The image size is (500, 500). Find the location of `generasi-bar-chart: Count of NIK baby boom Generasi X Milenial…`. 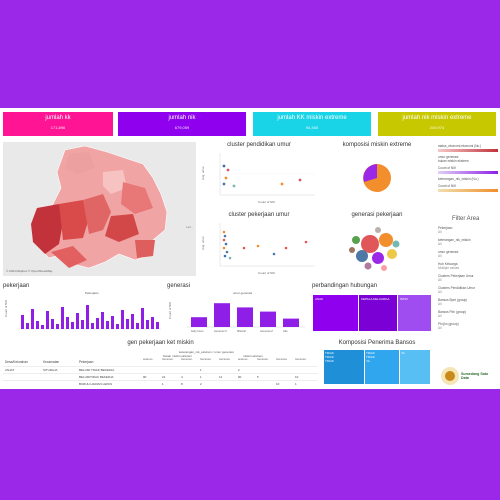

generasi-bar-chart: Count of NIK baby boom Generasi X Milenial… is located at coordinates (237, 315).